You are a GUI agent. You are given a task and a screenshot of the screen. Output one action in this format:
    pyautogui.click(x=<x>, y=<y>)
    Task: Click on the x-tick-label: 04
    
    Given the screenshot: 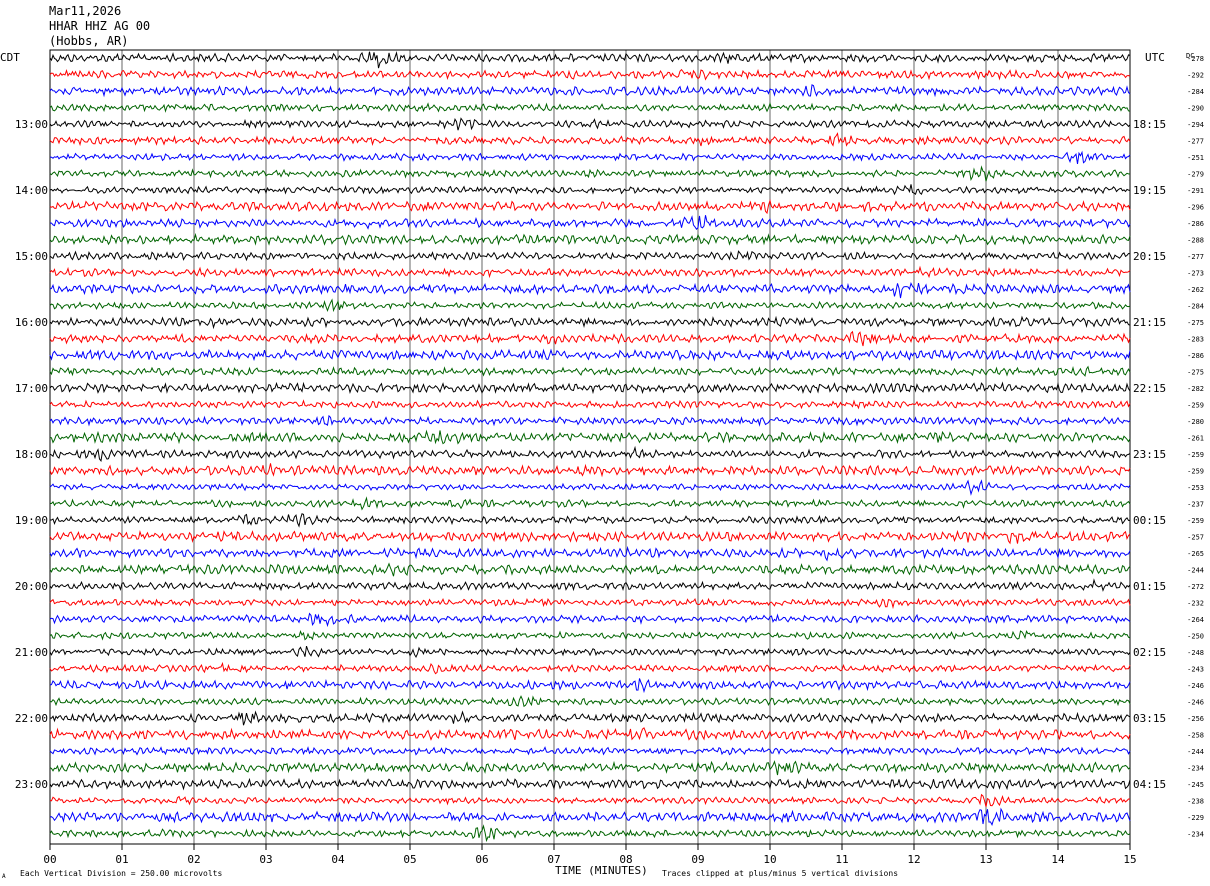 What is the action you would take?
    pyautogui.click(x=338, y=859)
    